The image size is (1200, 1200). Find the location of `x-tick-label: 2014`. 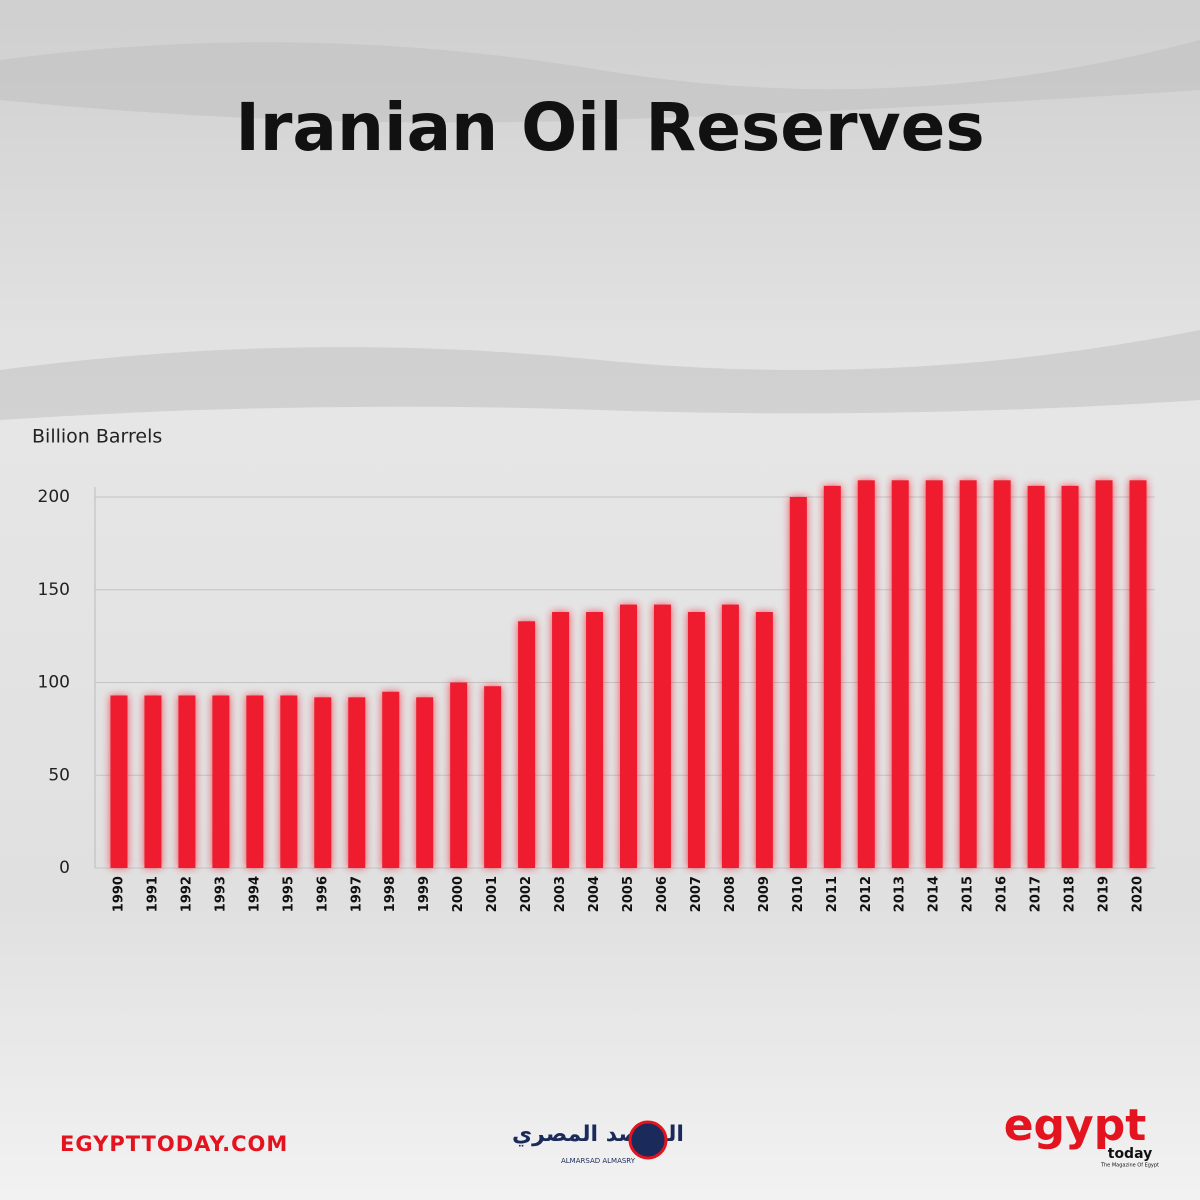

x-tick-label: 2014 is located at coordinates (934, 894).